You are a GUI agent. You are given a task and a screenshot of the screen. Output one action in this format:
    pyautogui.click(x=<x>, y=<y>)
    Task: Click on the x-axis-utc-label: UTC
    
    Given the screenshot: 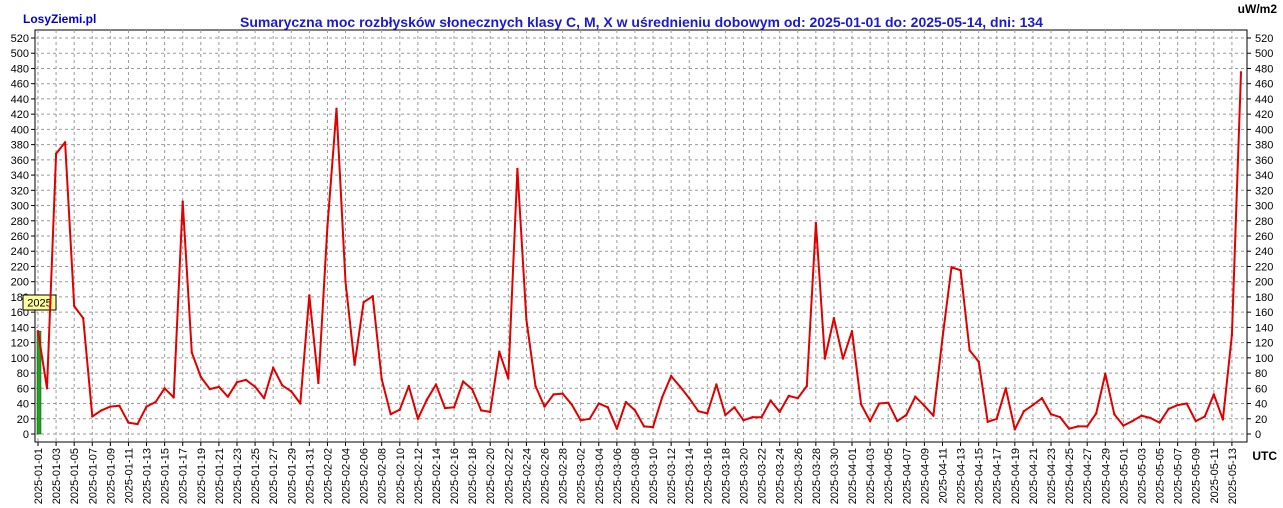 What is the action you would take?
    pyautogui.click(x=1264, y=456)
    